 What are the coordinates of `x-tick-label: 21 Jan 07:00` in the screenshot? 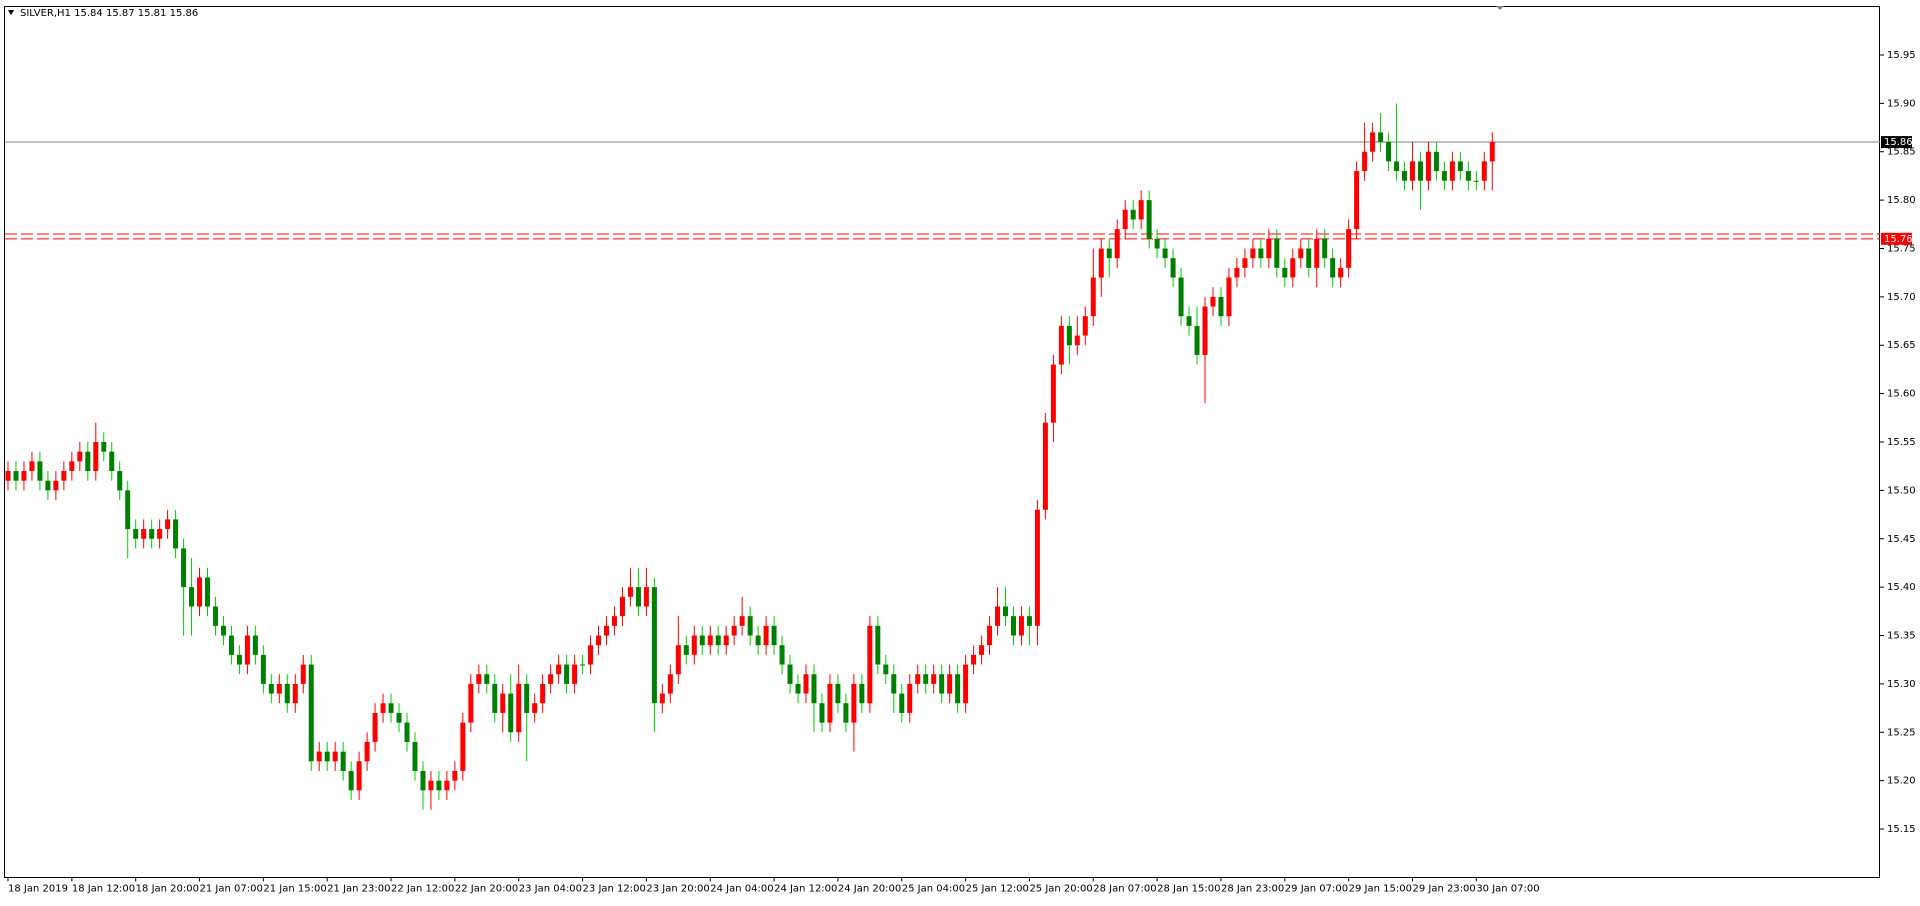 It's located at (231, 888).